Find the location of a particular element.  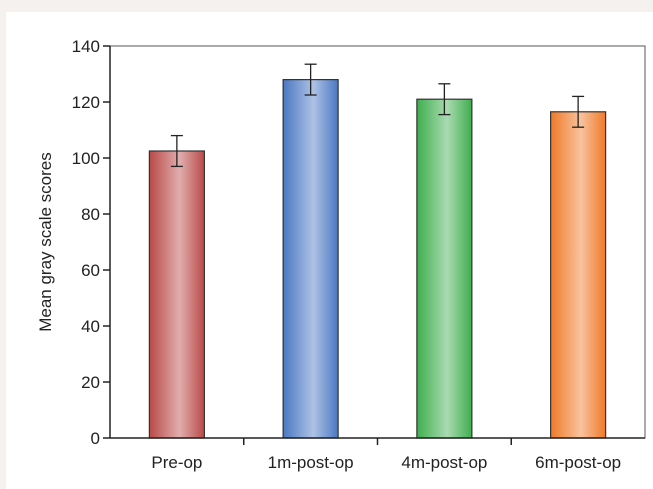

x-ticks-group: Pre-op 1m-post-op 4m-post-op 6m-post-op is located at coordinates (386, 455).